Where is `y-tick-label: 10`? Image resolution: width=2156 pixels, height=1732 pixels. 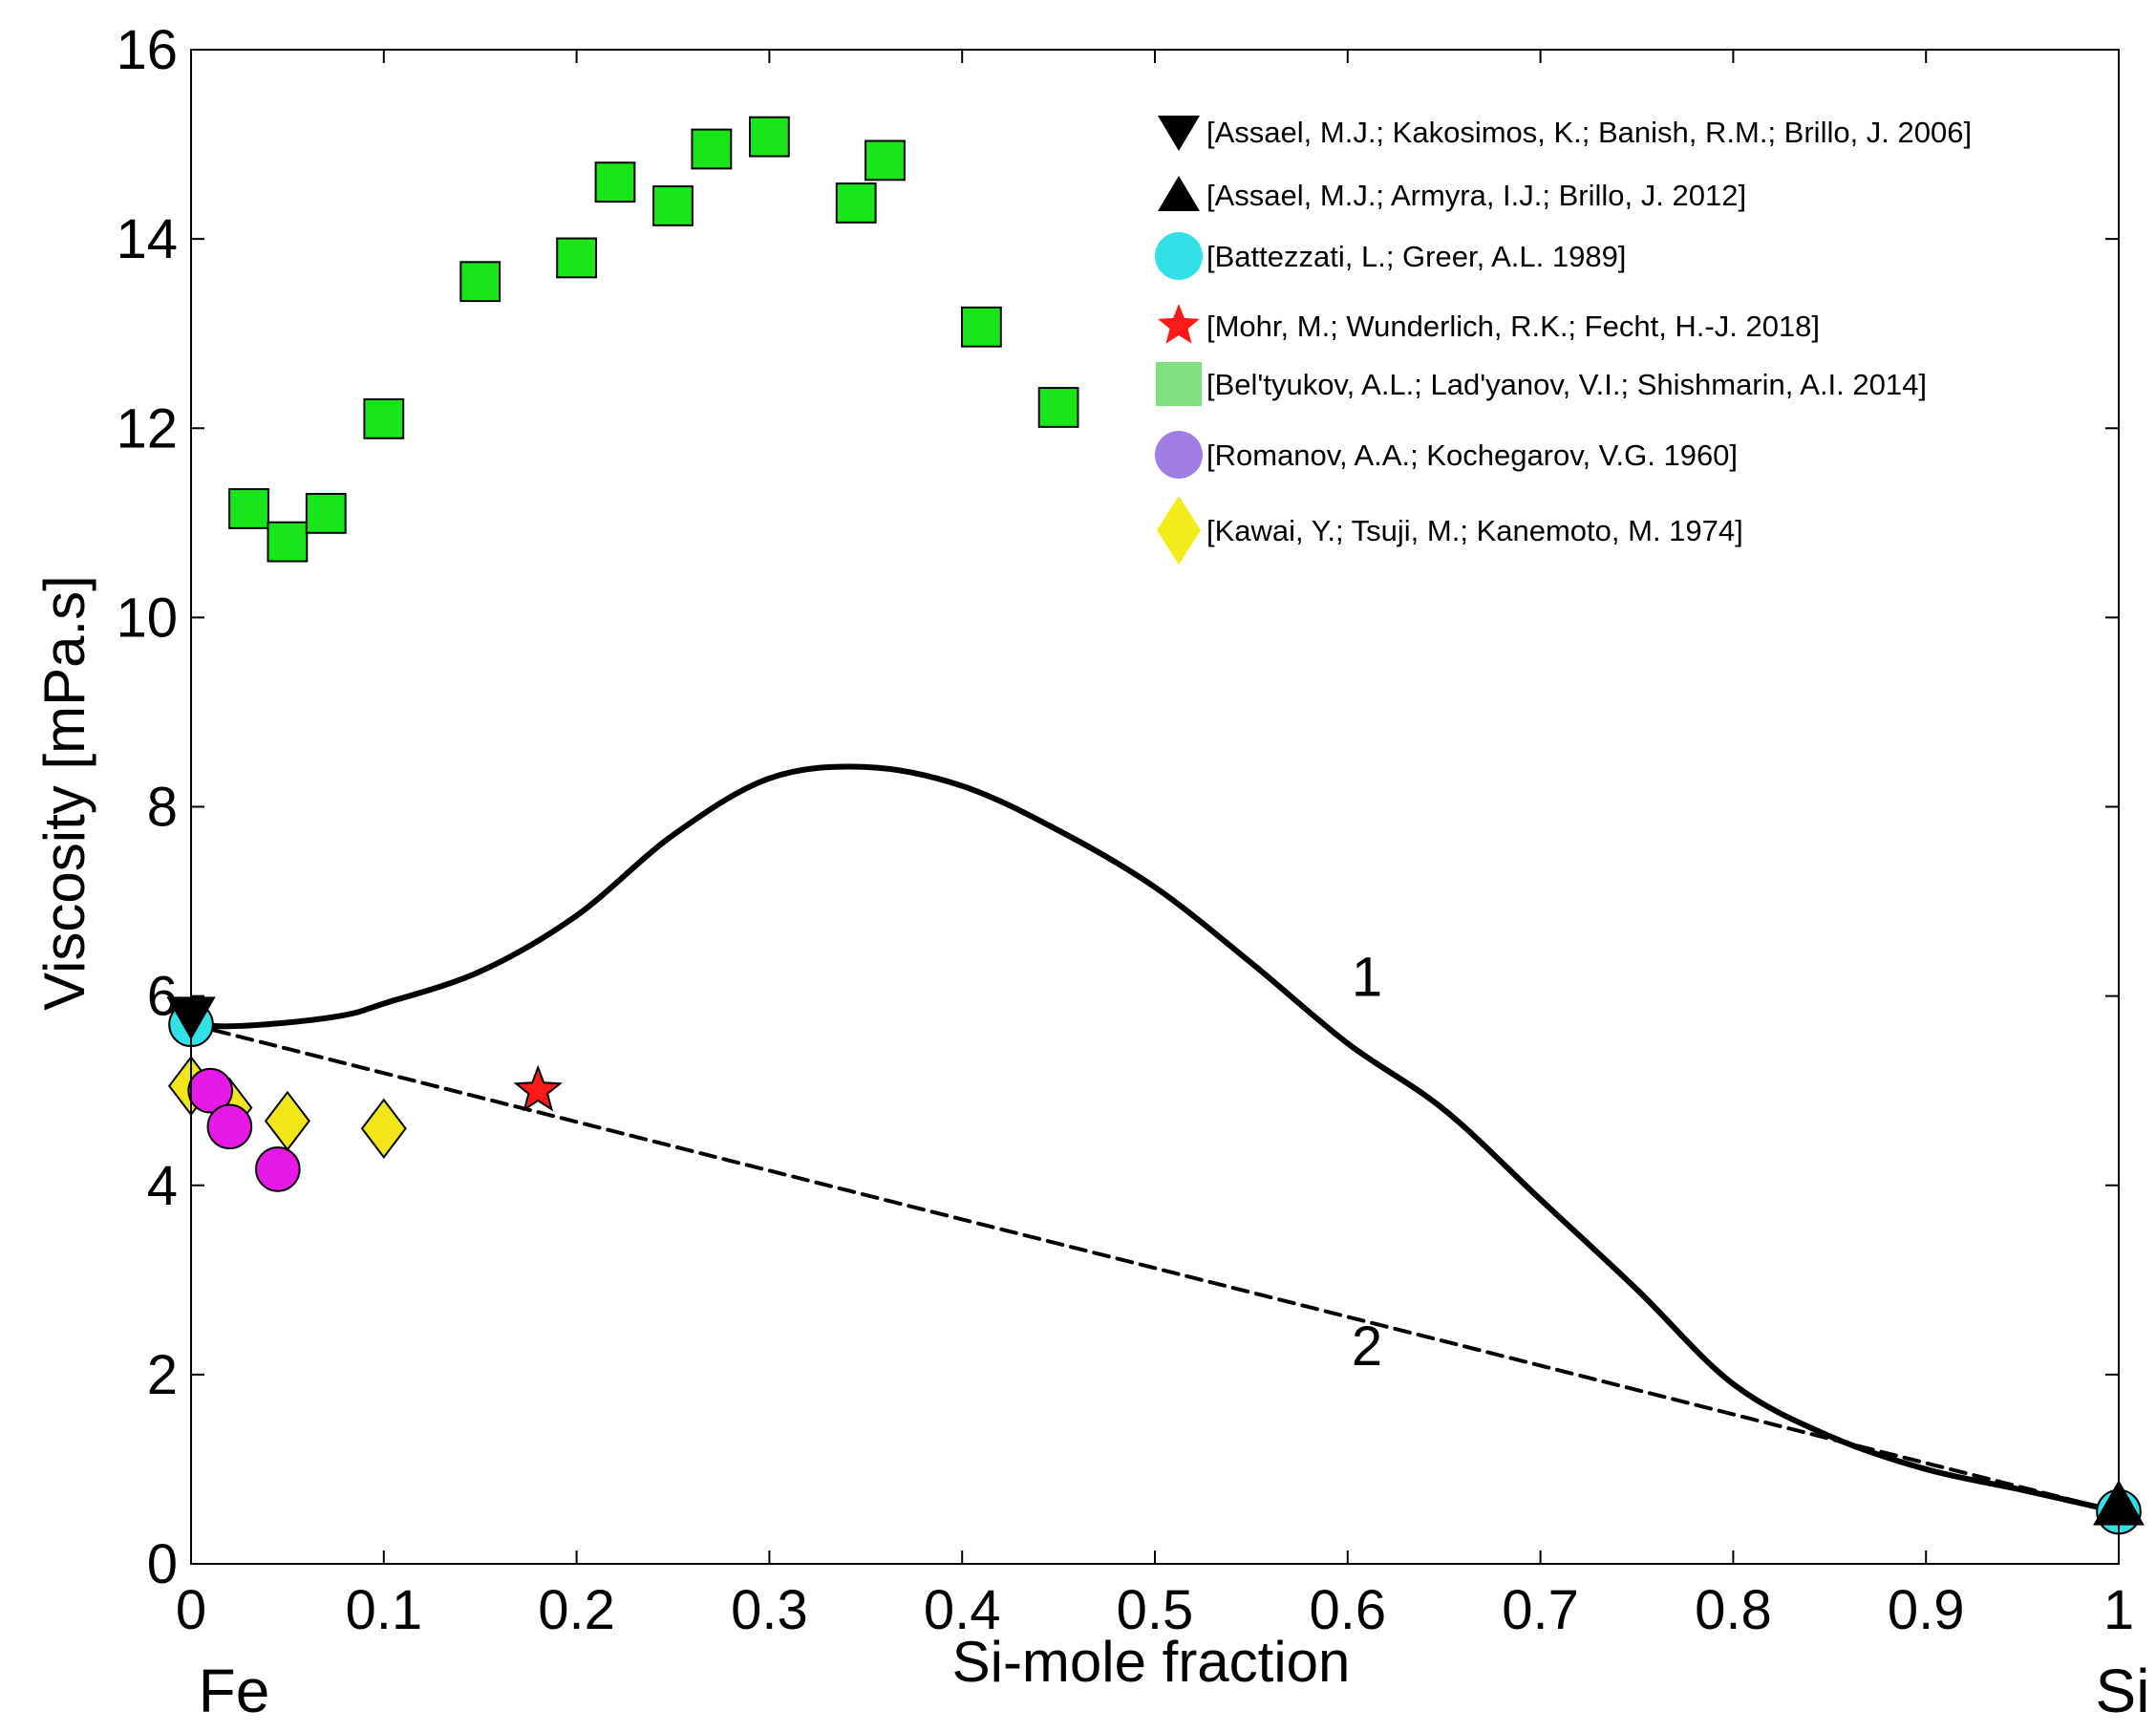
y-tick-label: 10 is located at coordinates (147, 618).